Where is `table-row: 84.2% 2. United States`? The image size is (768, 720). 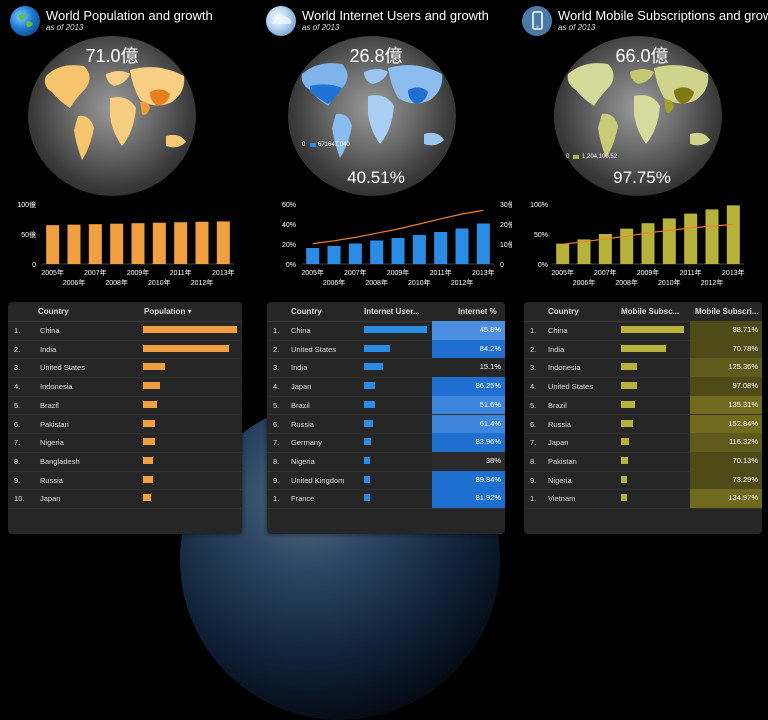
table-row: 84.2% 2. United States is located at coordinates (386, 349).